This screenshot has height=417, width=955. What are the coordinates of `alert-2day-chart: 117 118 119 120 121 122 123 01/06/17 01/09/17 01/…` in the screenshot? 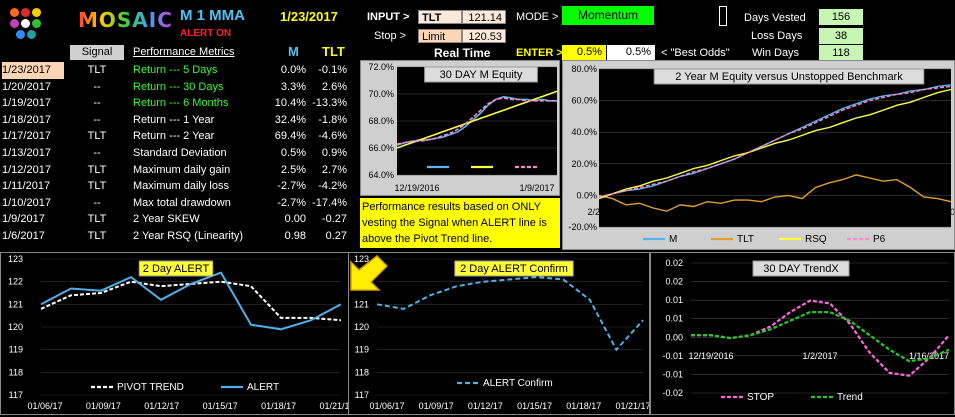 It's located at (181, 332).